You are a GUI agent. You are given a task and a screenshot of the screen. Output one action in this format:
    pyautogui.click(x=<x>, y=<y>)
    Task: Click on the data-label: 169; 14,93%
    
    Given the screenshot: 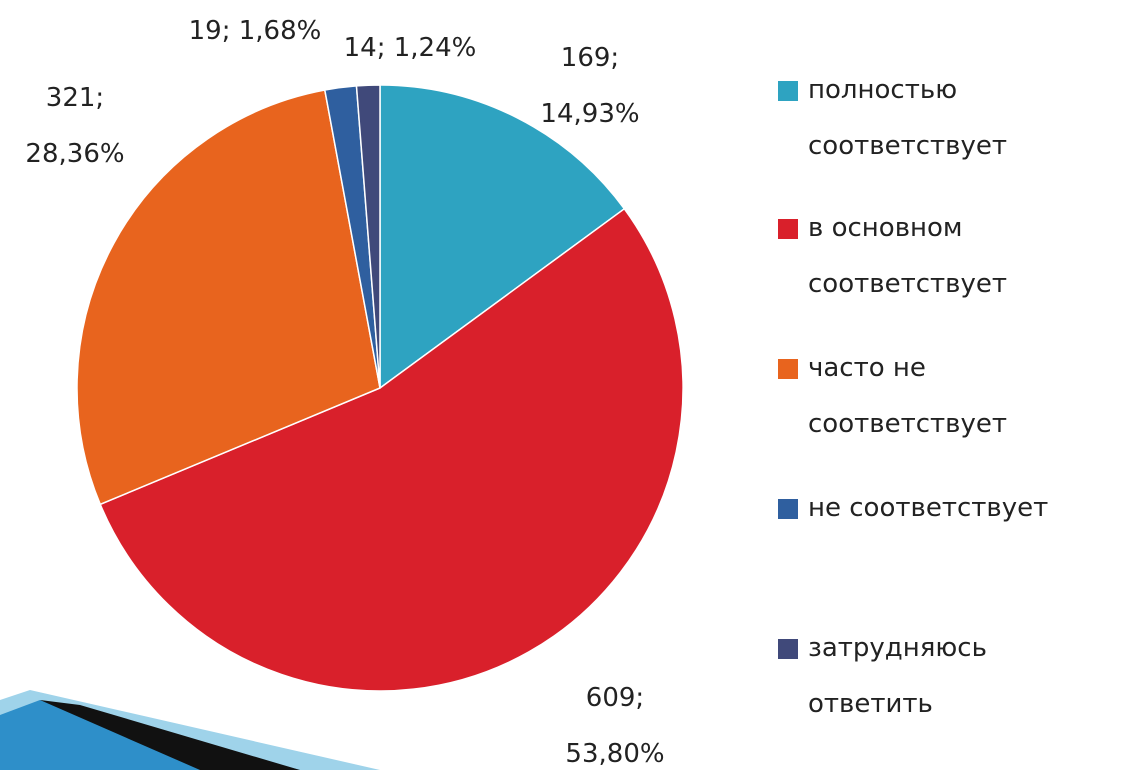 What is the action you would take?
    pyautogui.click(x=590, y=86)
    